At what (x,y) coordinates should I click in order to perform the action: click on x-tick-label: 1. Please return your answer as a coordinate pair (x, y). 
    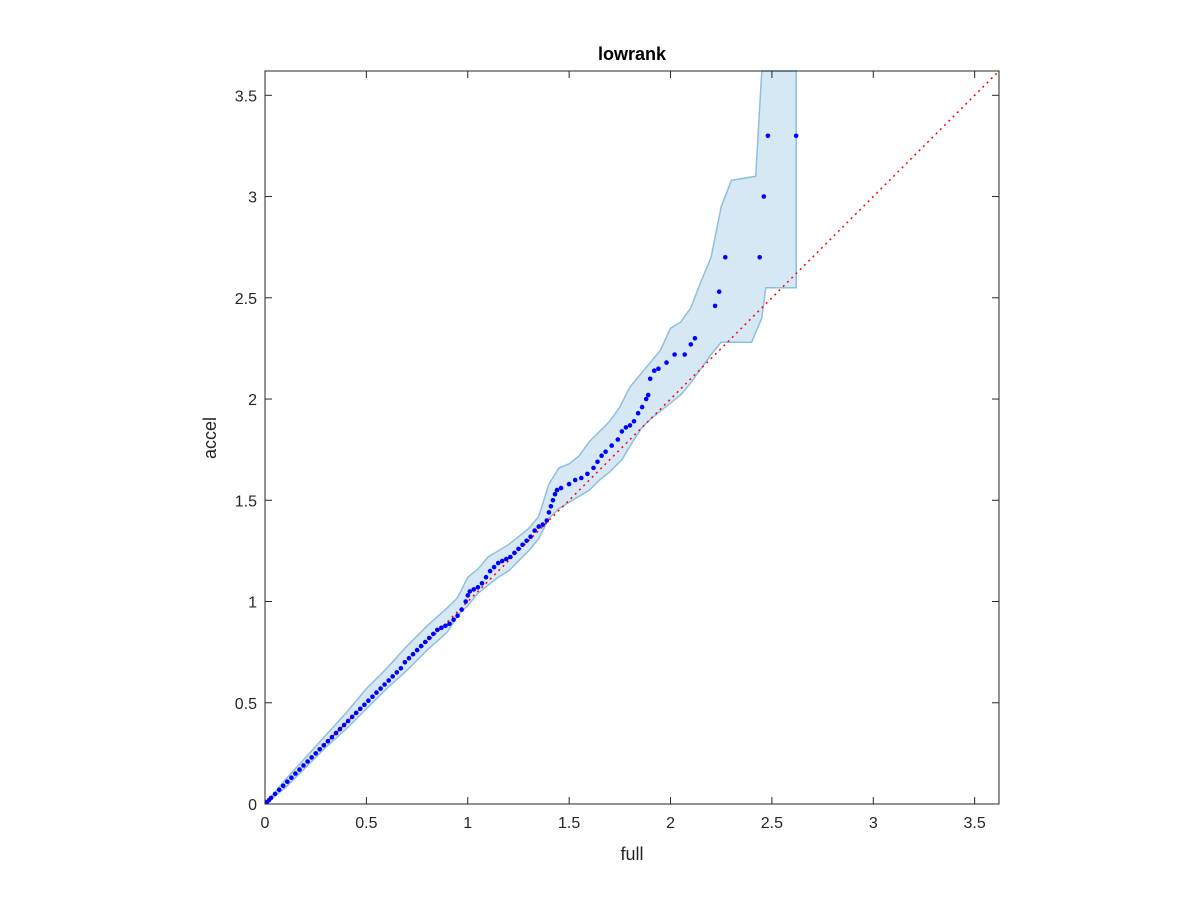
    Looking at the image, I should click on (467, 823).